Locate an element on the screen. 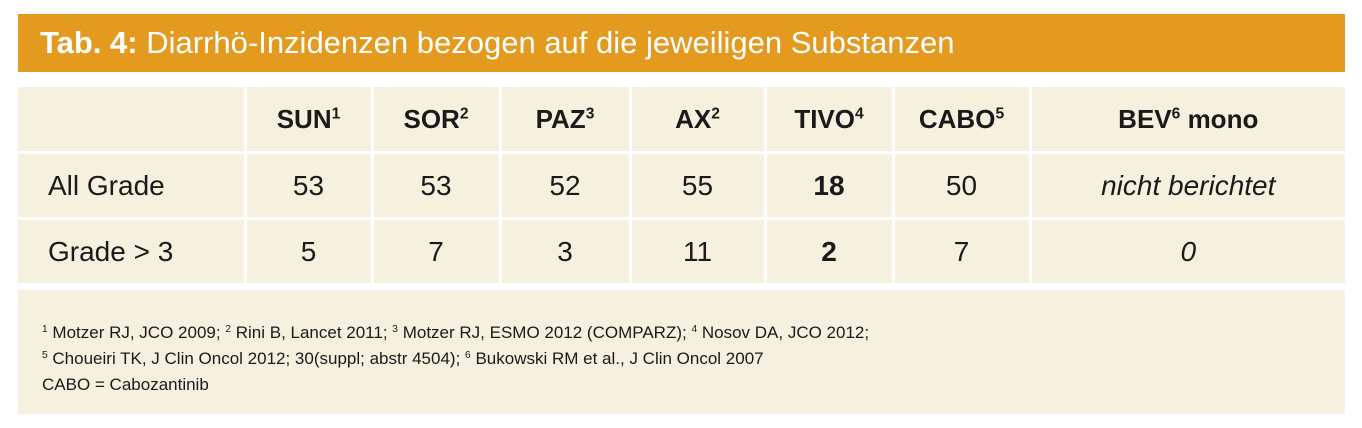 The height and width of the screenshot is (428, 1362). column-sup: 6 is located at coordinates (1176, 114).